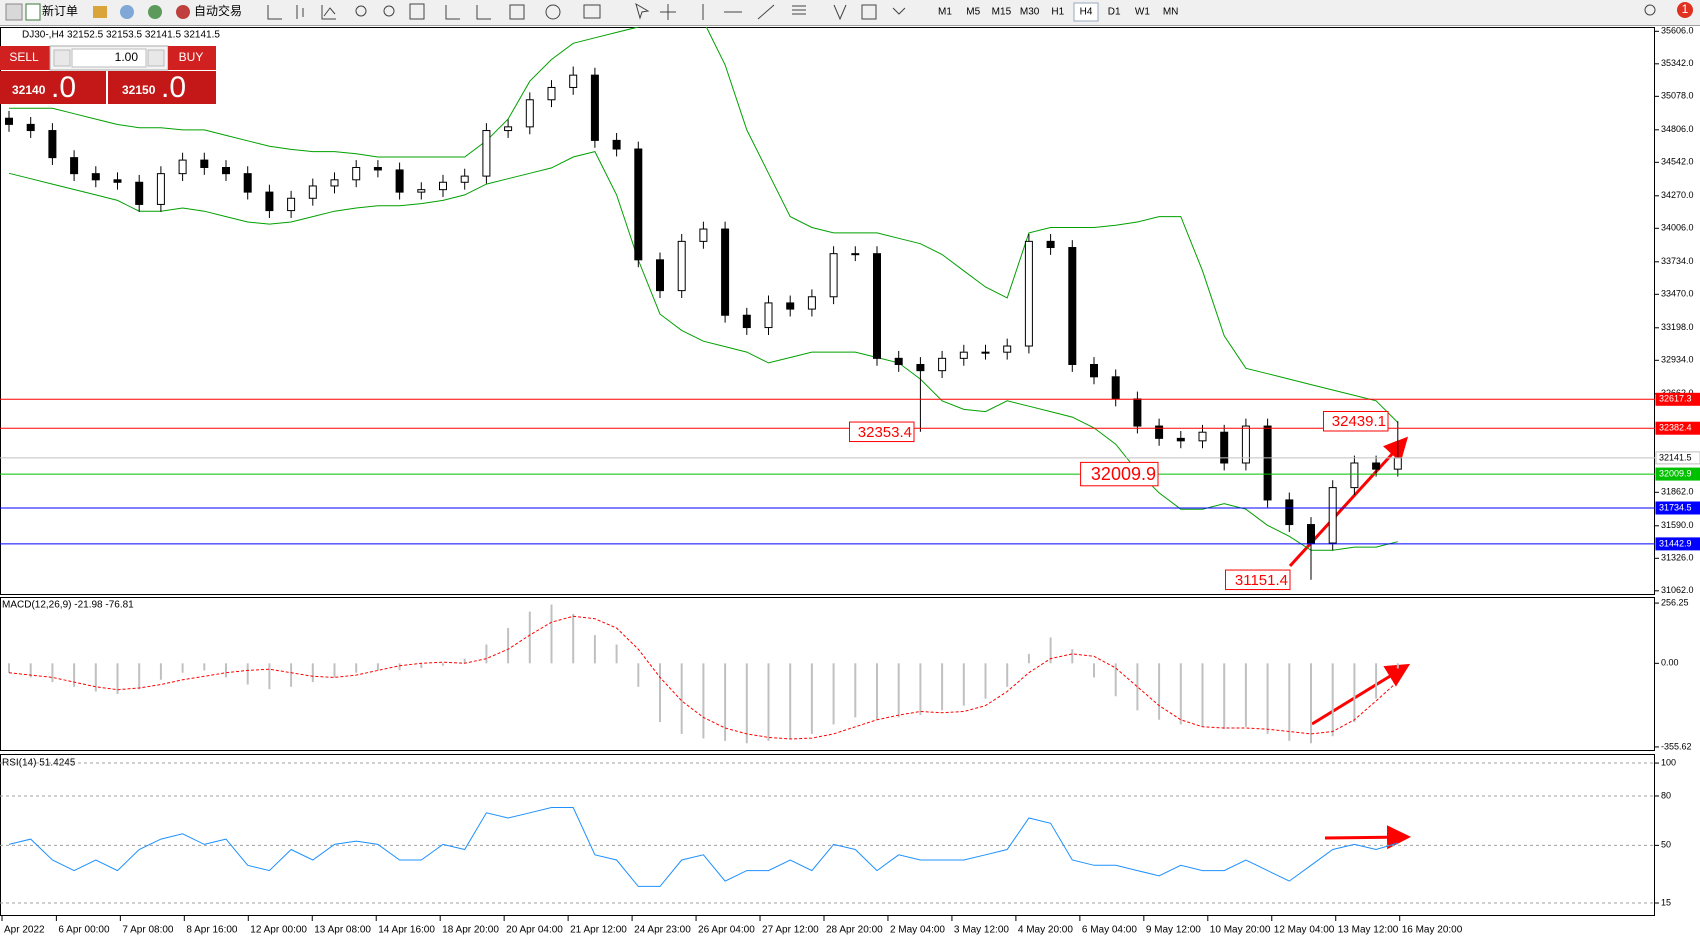 The width and height of the screenshot is (1700, 941). Describe the element at coordinates (1057, 12) in the screenshot. I see `timeframe: H1` at that location.